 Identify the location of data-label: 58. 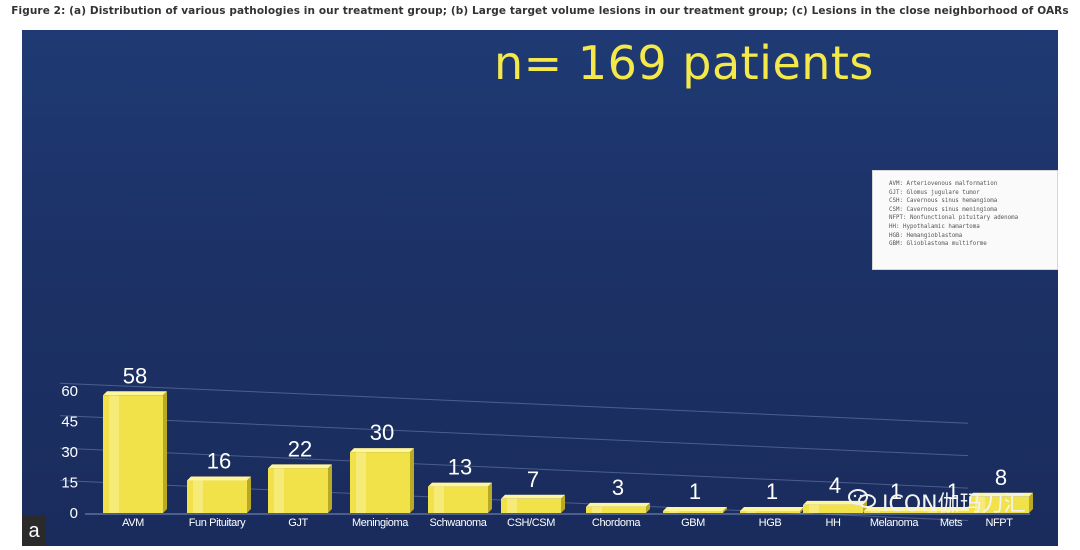
(135, 375).